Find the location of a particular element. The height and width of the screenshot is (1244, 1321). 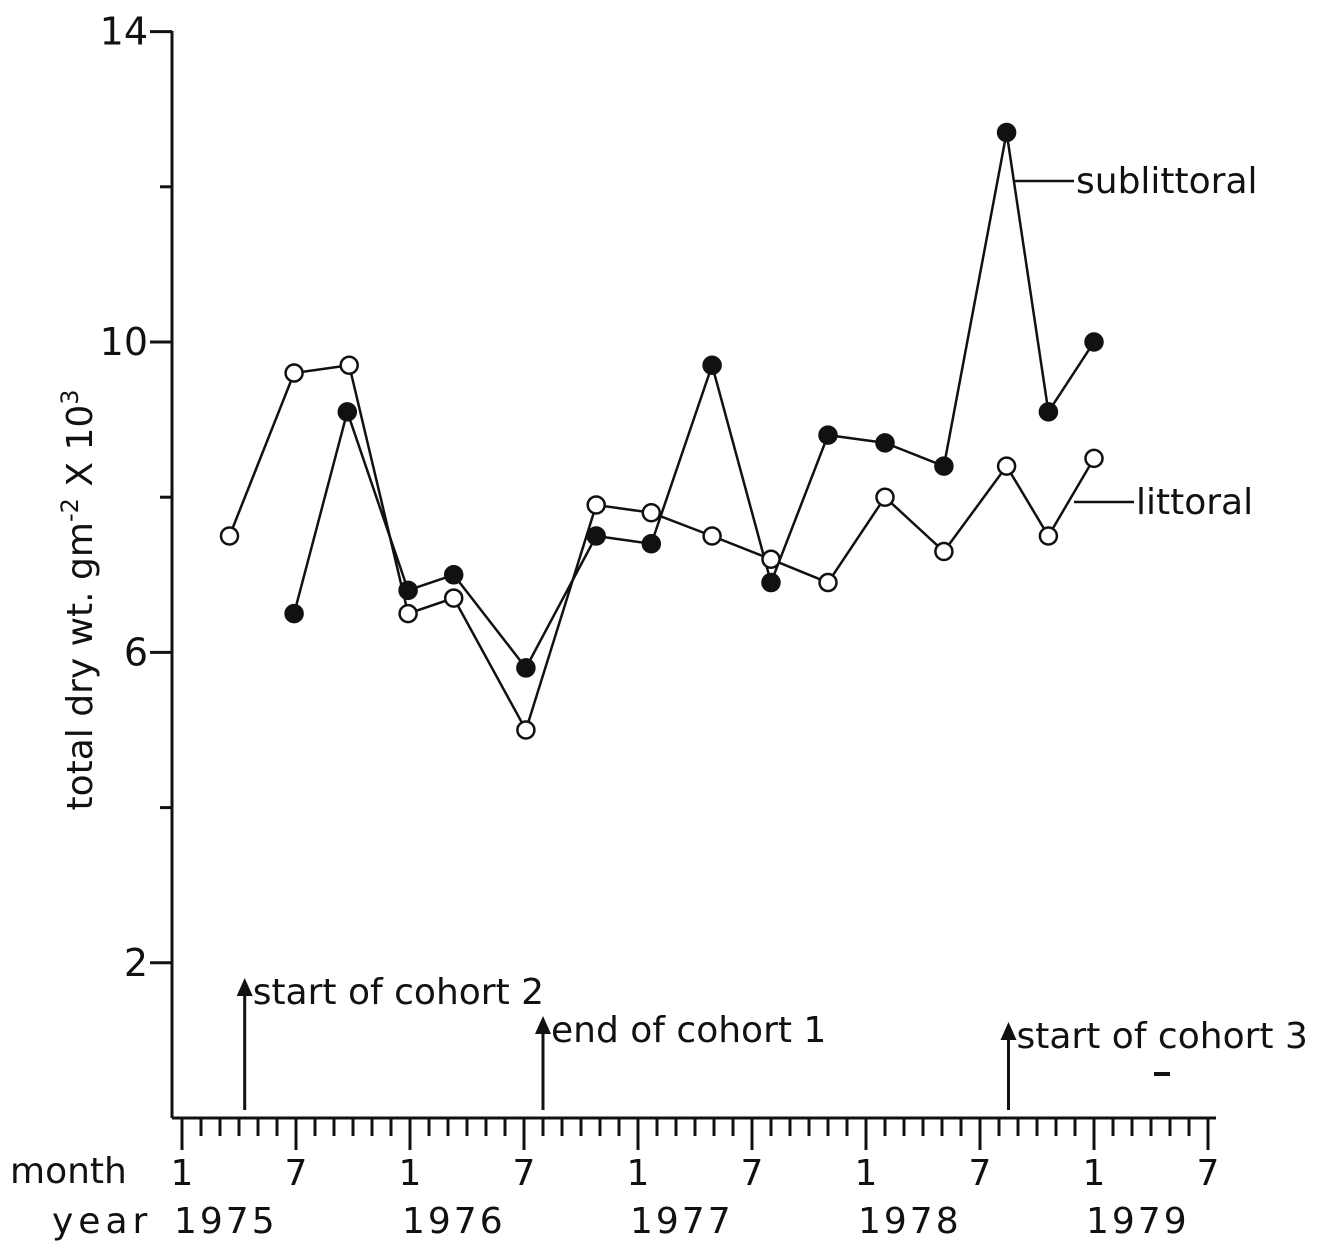

y-tick-label: 10 is located at coordinates (124, 342).